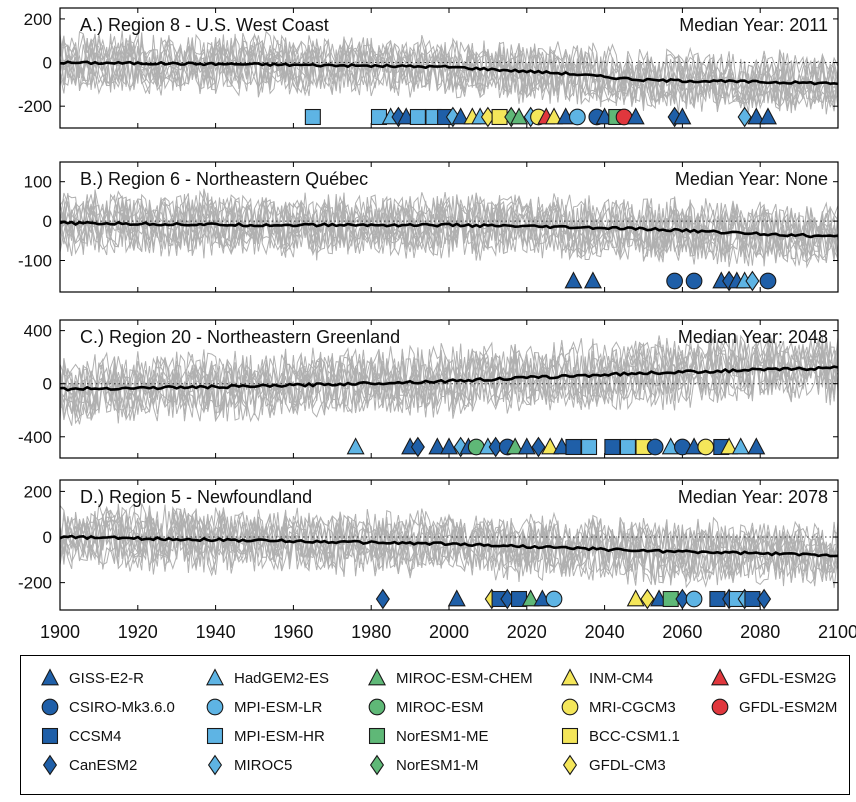 The height and width of the screenshot is (802, 856). I want to click on marker-miroc-esm-chem, so click(530, 598).